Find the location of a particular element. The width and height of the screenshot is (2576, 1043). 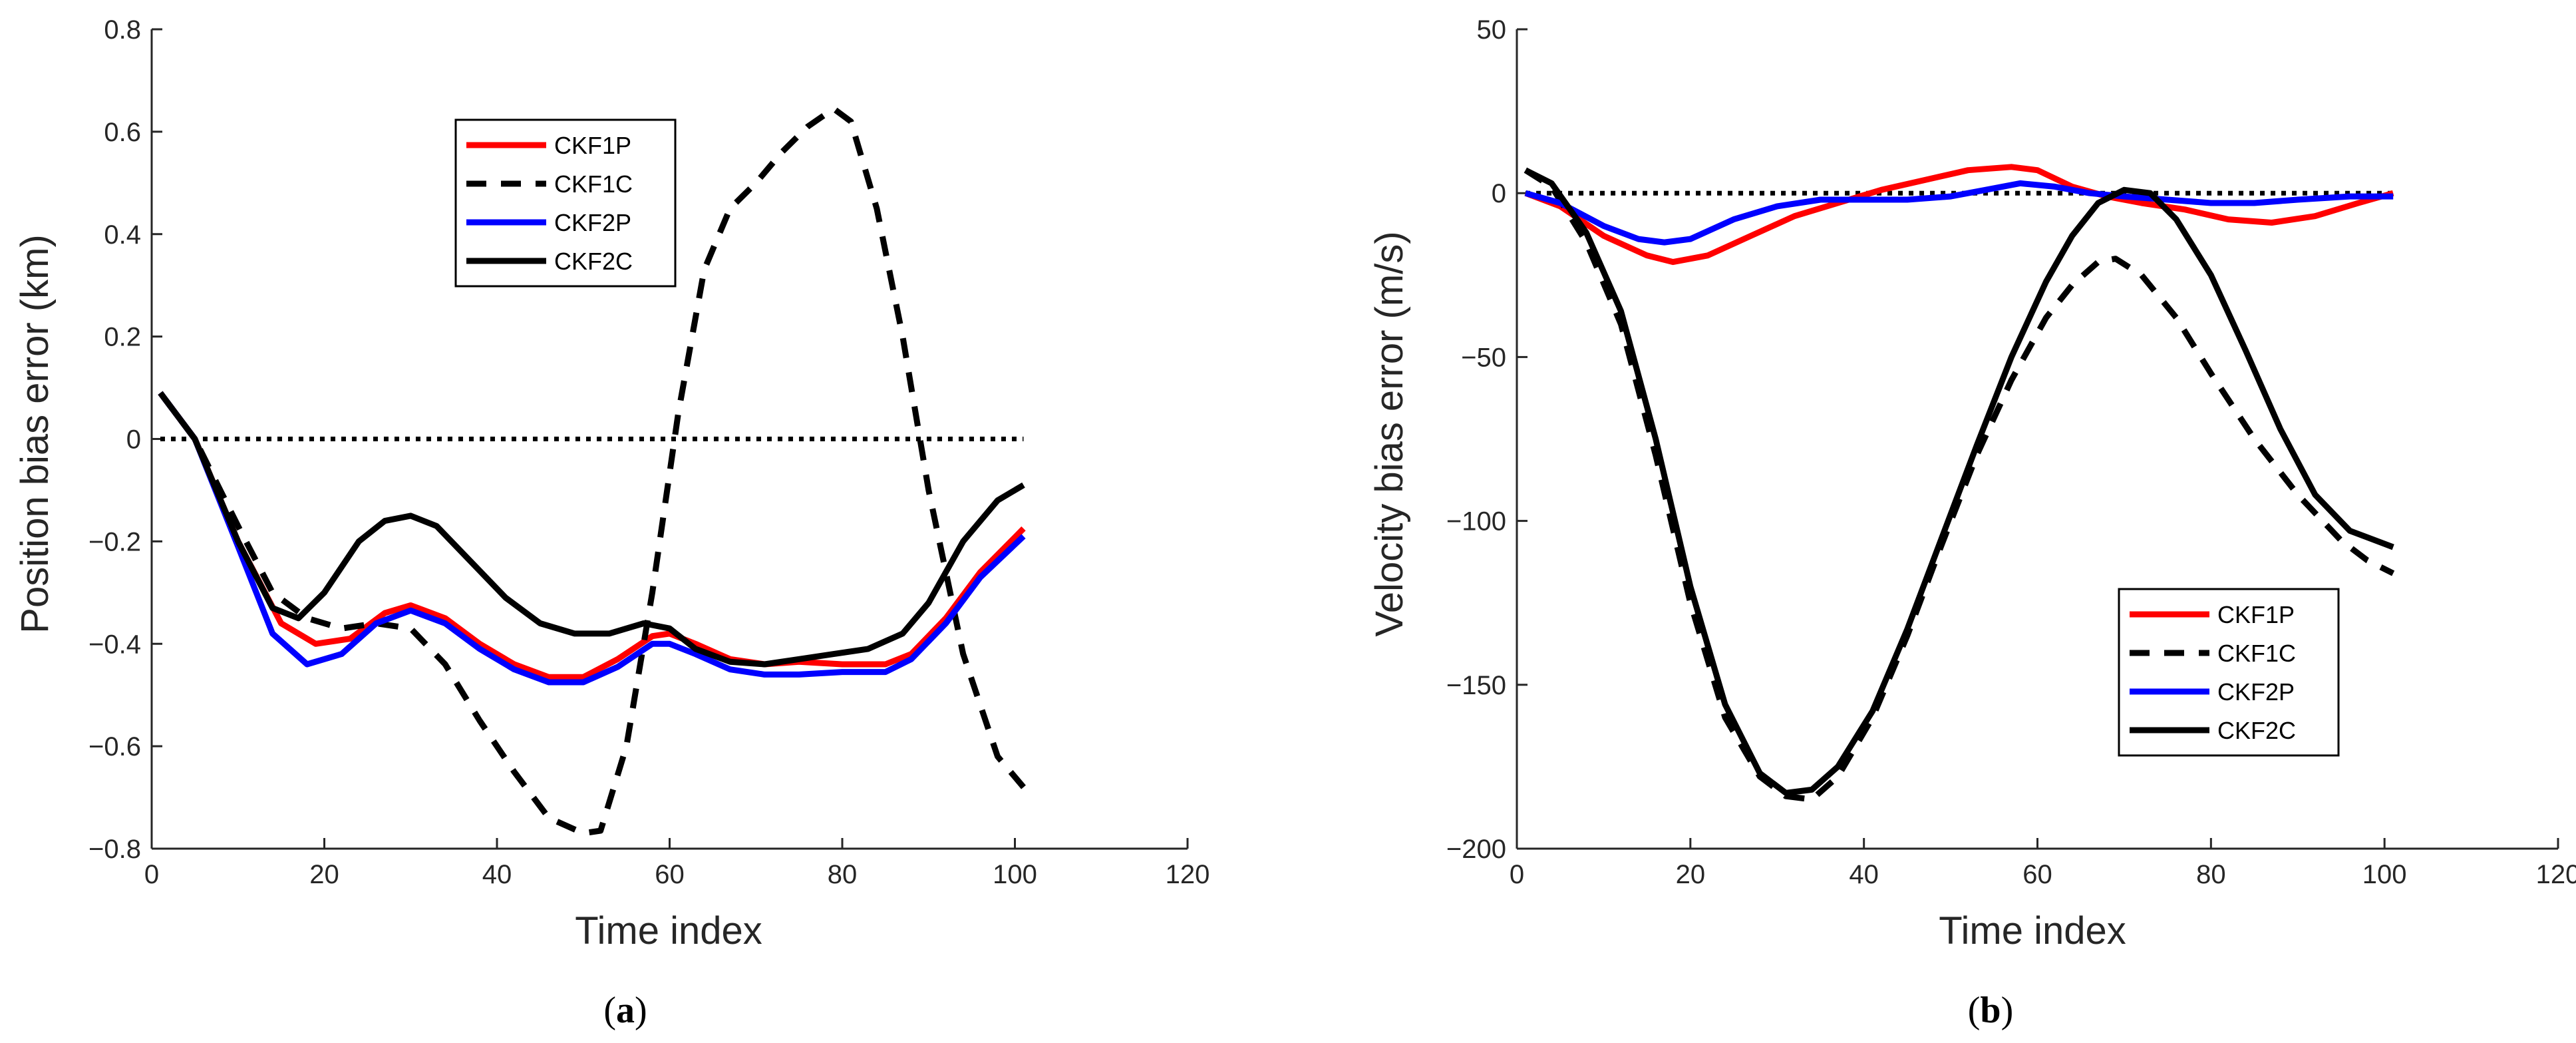

x-tick-label-a: 40 is located at coordinates (497, 874).